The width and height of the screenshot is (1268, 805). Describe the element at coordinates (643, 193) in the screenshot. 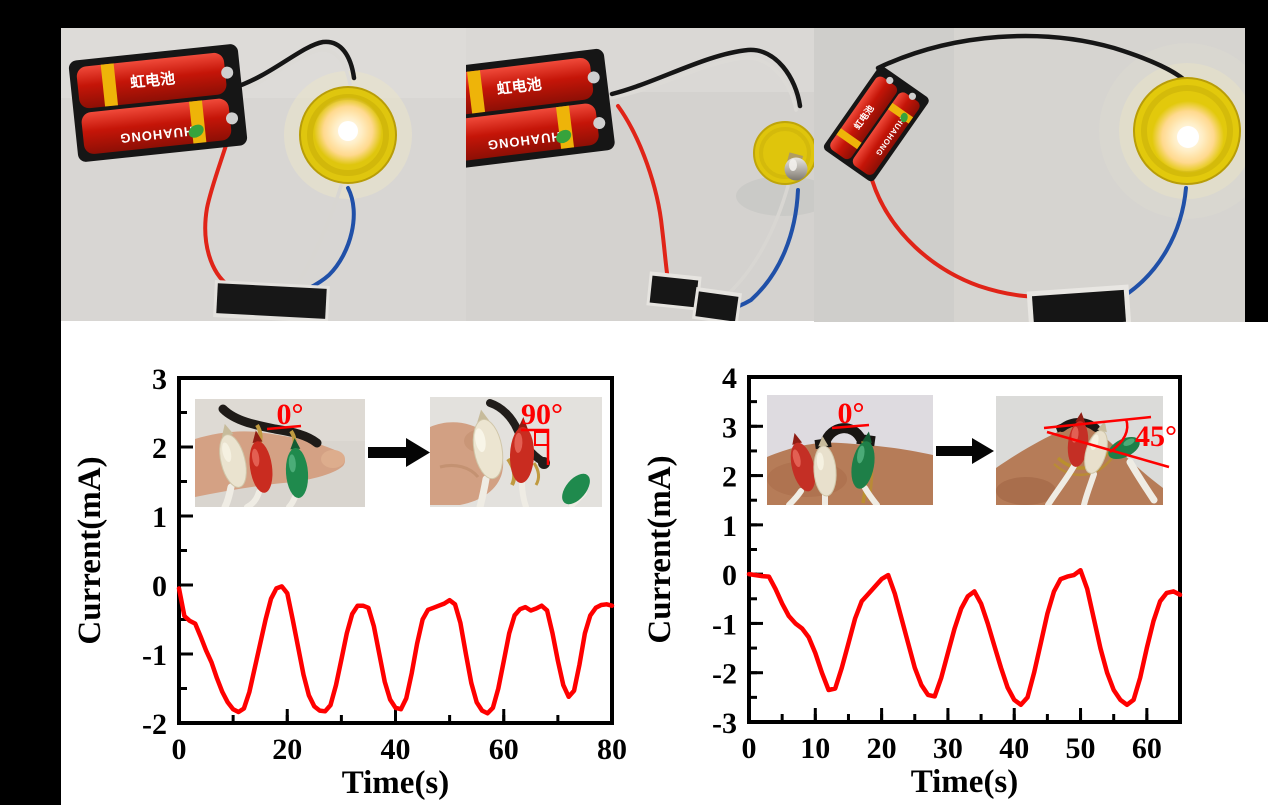

I see `red-wire` at that location.